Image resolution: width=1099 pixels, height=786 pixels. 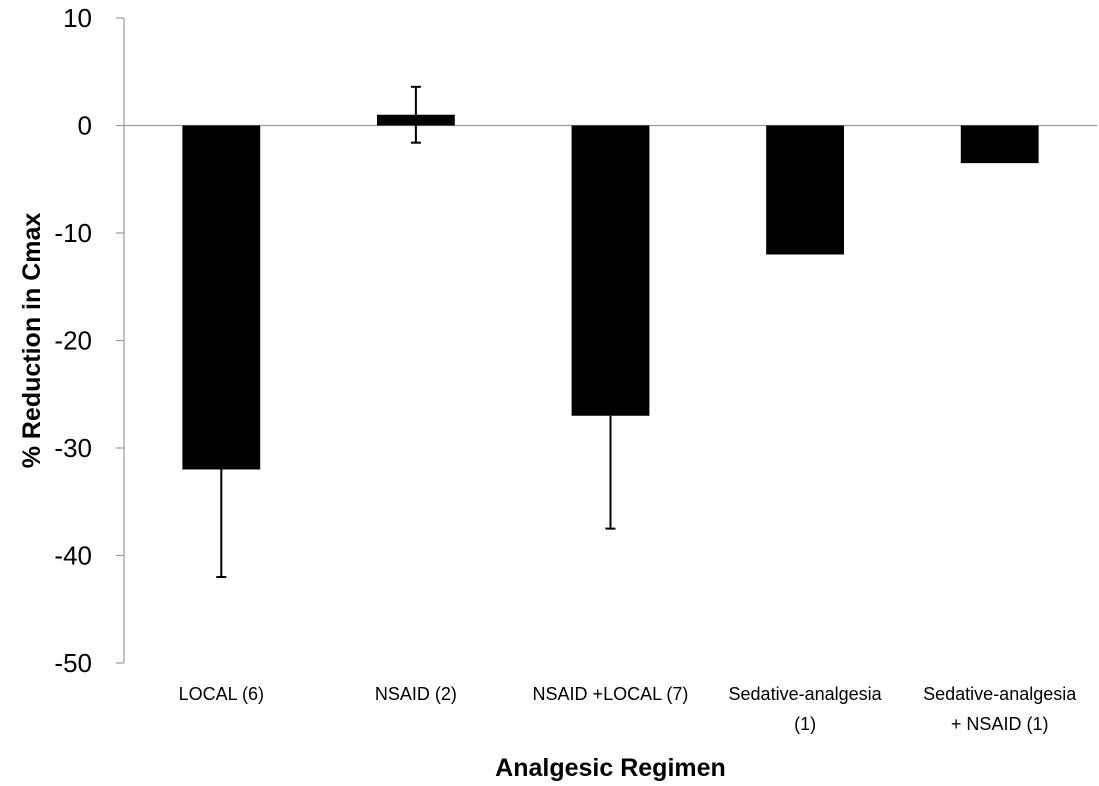 What do you see at coordinates (77, 18) in the screenshot?
I see `y-tick-label: 10` at bounding box center [77, 18].